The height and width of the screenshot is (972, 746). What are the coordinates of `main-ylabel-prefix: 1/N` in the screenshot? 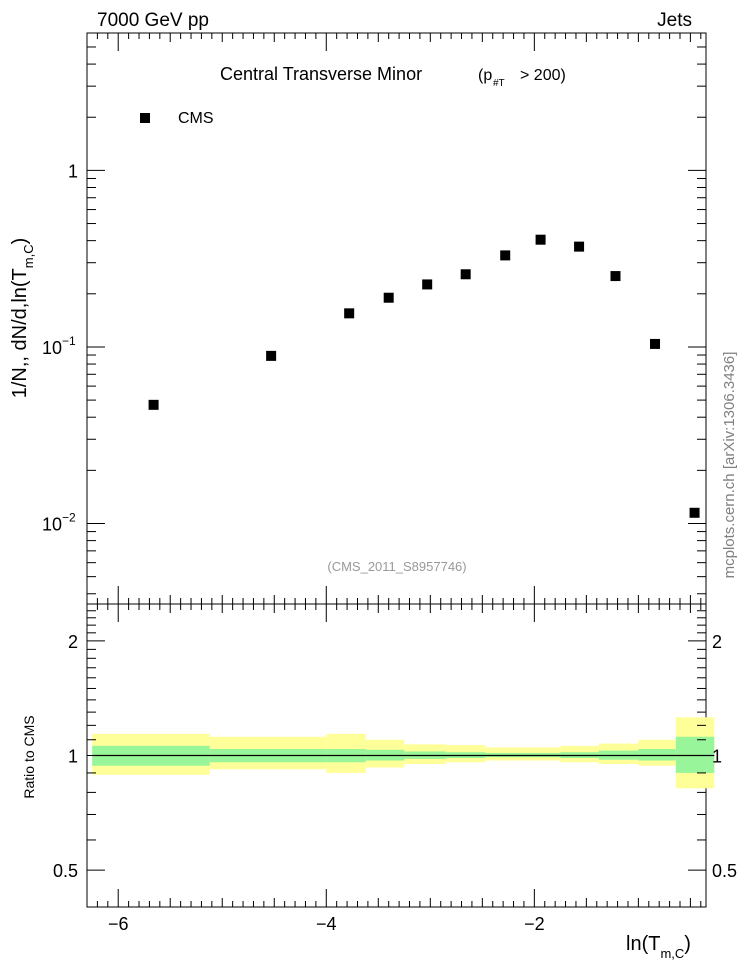 It's located at (20, 382).